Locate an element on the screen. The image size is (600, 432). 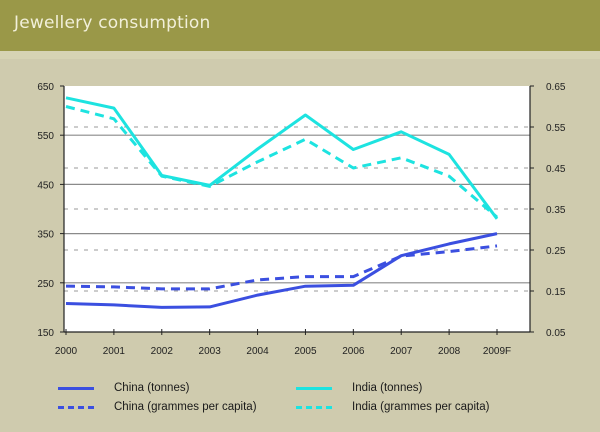
x-tick-label: 2005 is located at coordinates (305, 351).